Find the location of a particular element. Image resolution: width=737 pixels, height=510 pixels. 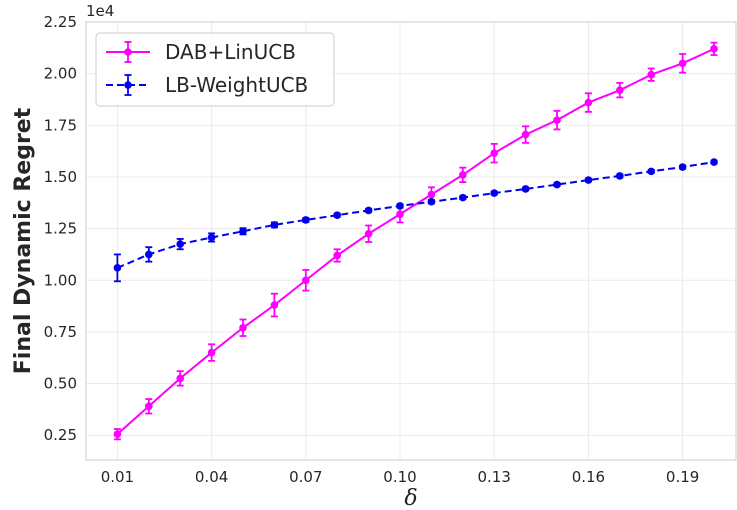

legend: DAB+LinUCB LB-WeightUCB is located at coordinates (215, 69).